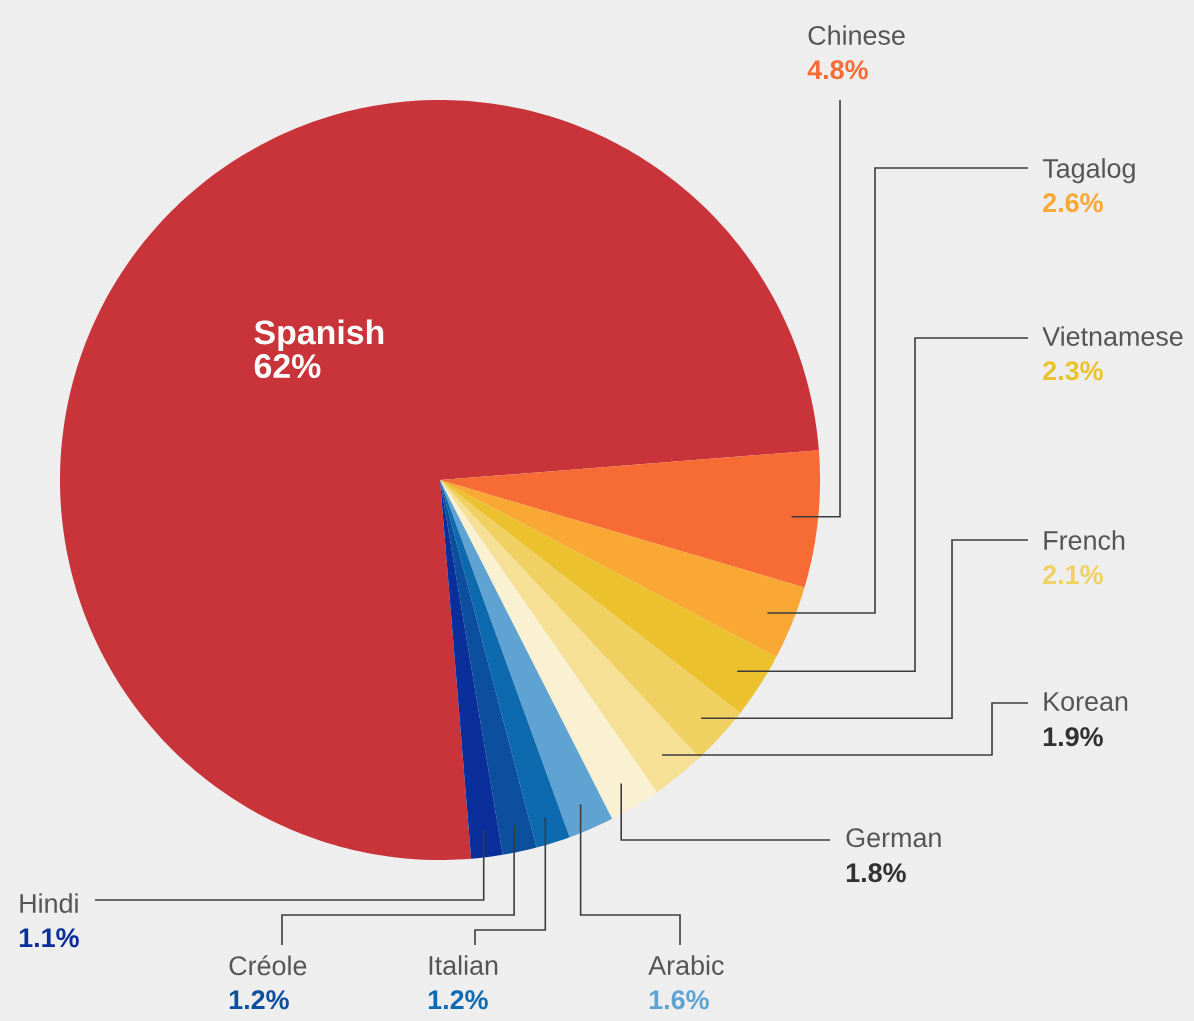 Image resolution: width=1194 pixels, height=1021 pixels. Describe the element at coordinates (1086, 701) in the screenshot. I see `slice-label: Korean` at that location.